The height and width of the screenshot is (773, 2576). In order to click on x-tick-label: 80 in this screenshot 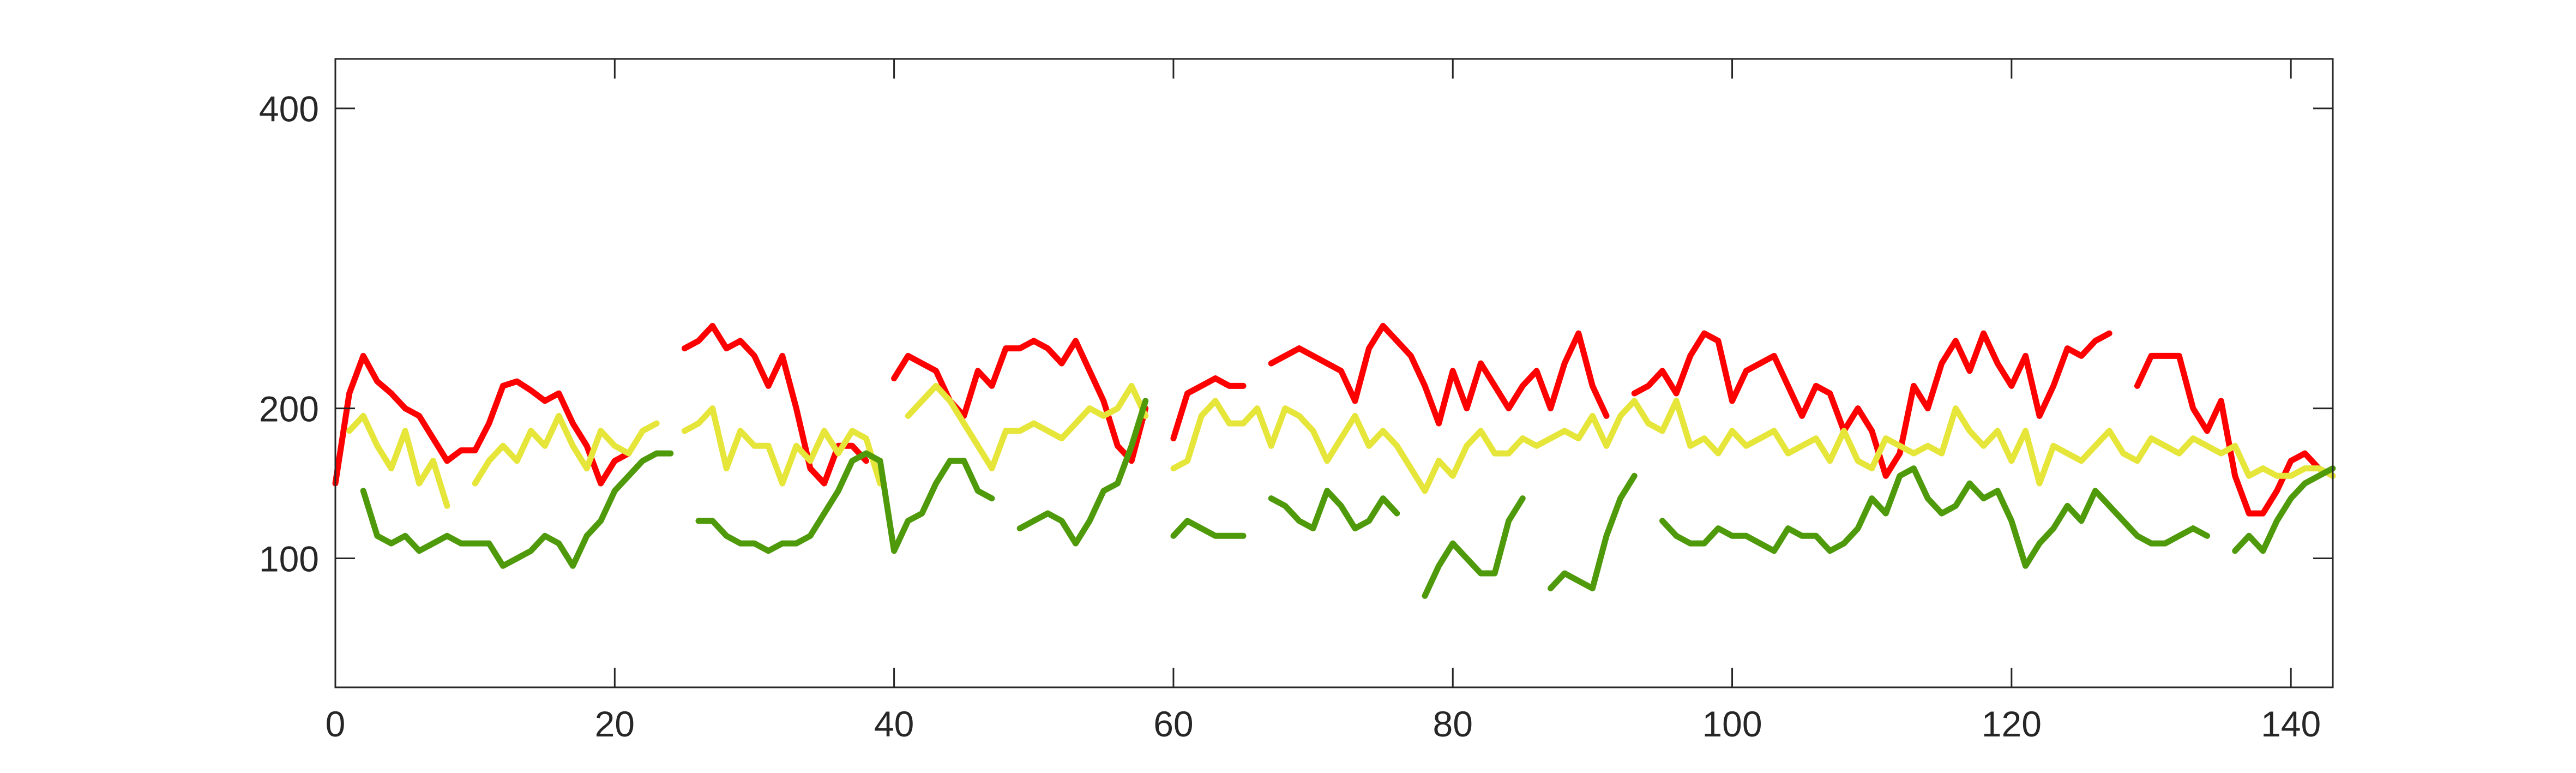, I will do `click(1453, 724)`.